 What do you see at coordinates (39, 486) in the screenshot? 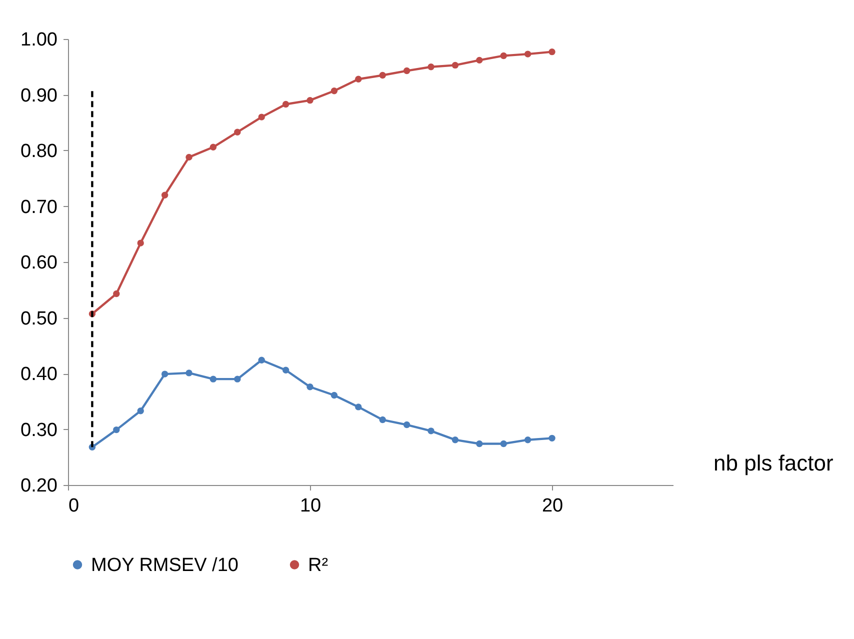
I see `y-tick-label: 0.20` at bounding box center [39, 486].